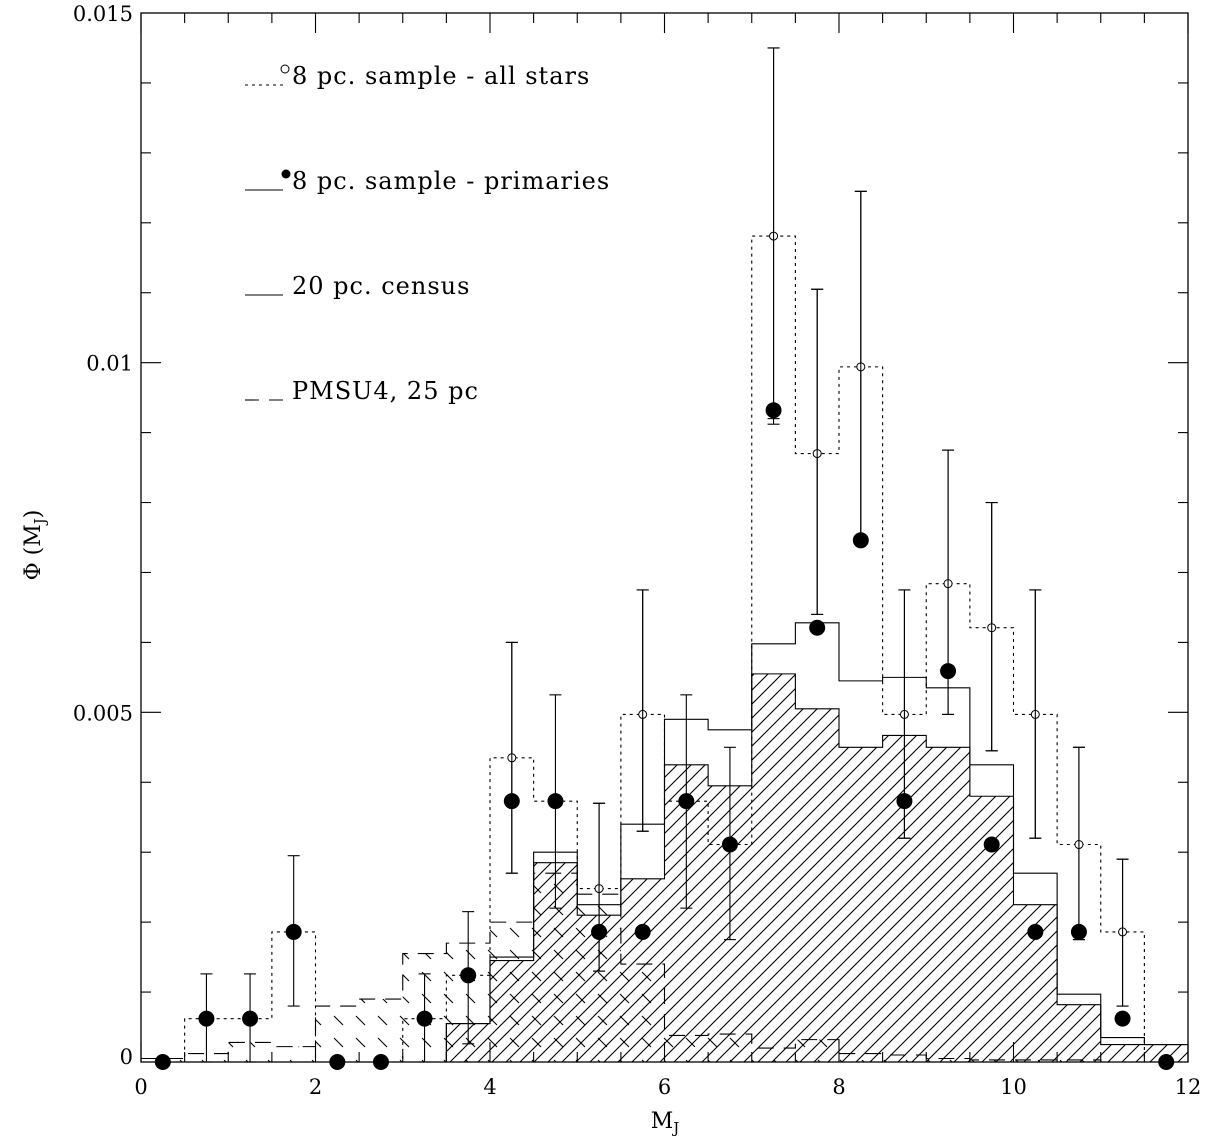 The width and height of the screenshot is (1212, 1143). Describe the element at coordinates (1013, 1087) in the screenshot. I see `x-tick-label: 10` at that location.